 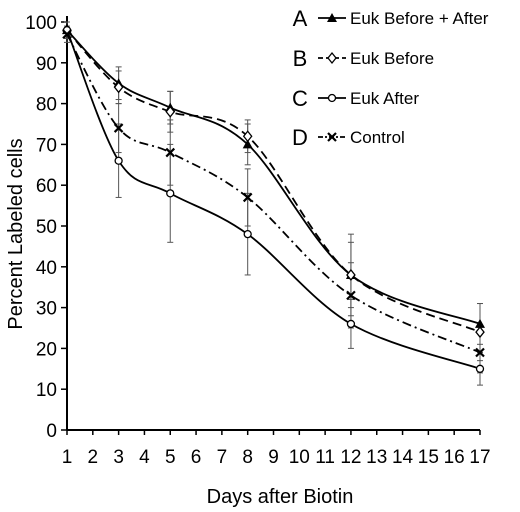 What do you see at coordinates (376, 457) in the screenshot?
I see `x-tick-label: 13` at bounding box center [376, 457].